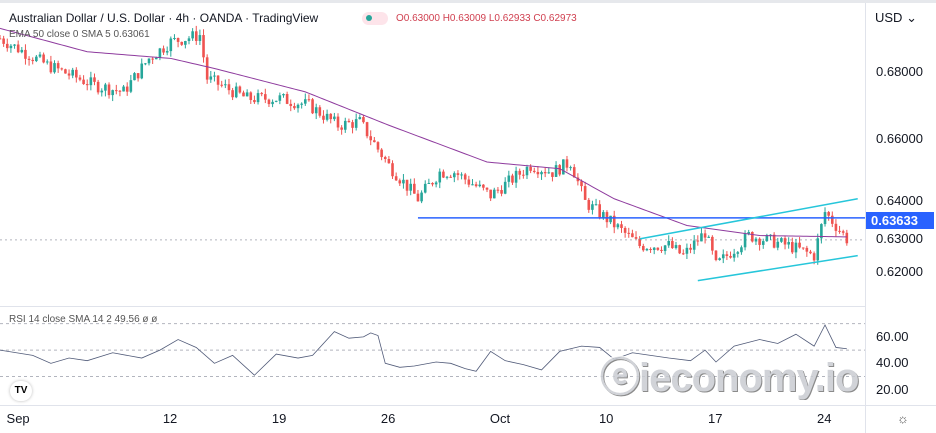 The height and width of the screenshot is (433, 936). What do you see at coordinates (486, 18) in the screenshot?
I see `ohlc-values: O0.63000 H0.63009 L0.62933 C0.62973` at bounding box center [486, 18].